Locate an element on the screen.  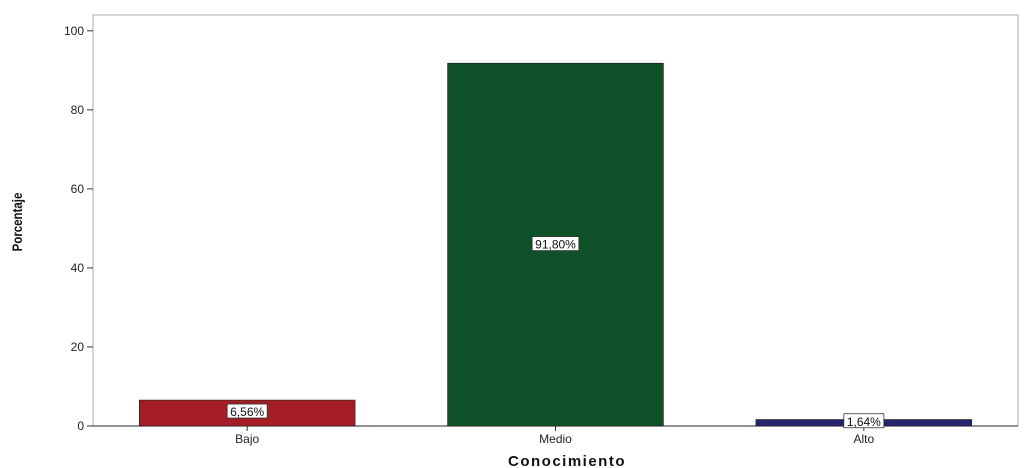
y-tick-label: 20 is located at coordinates (78, 347).